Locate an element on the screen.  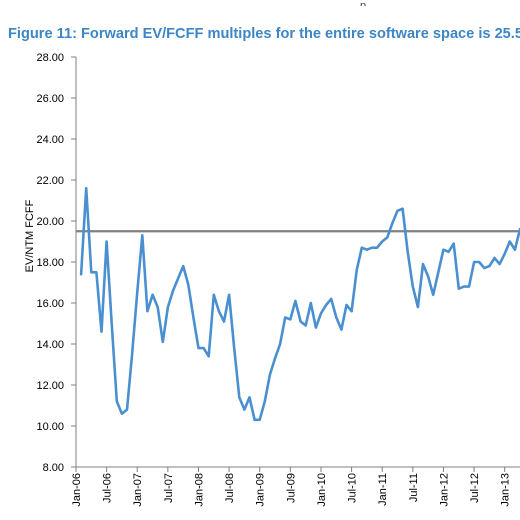
x-tick-label: Jul-08 is located at coordinates (230, 488).